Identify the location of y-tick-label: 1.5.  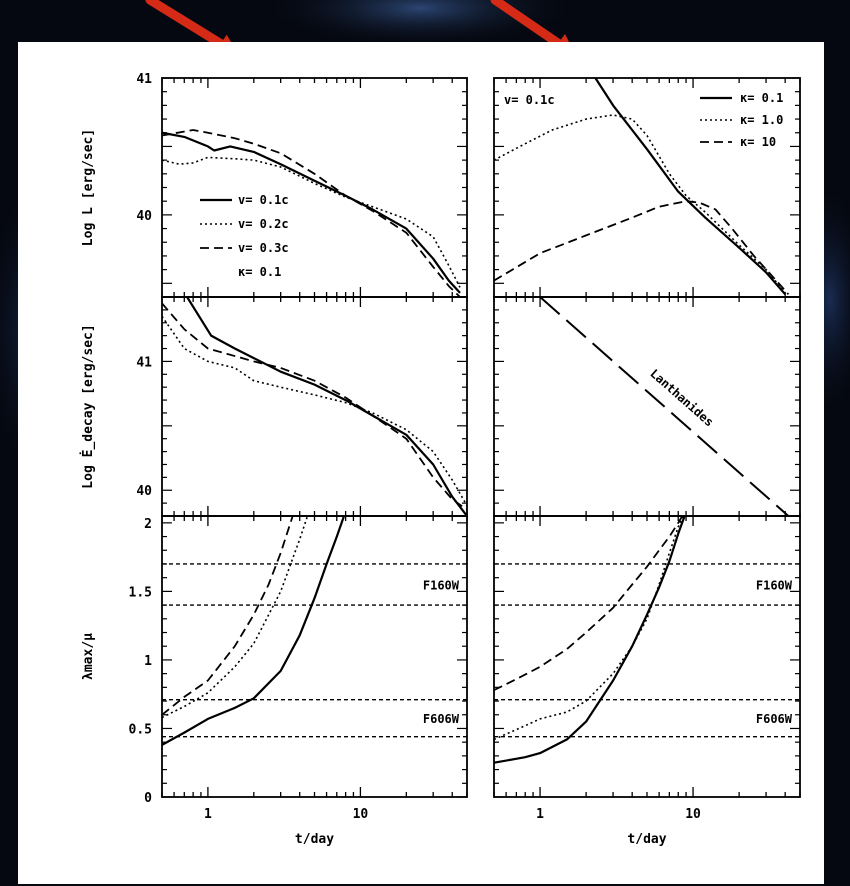
(140, 592).